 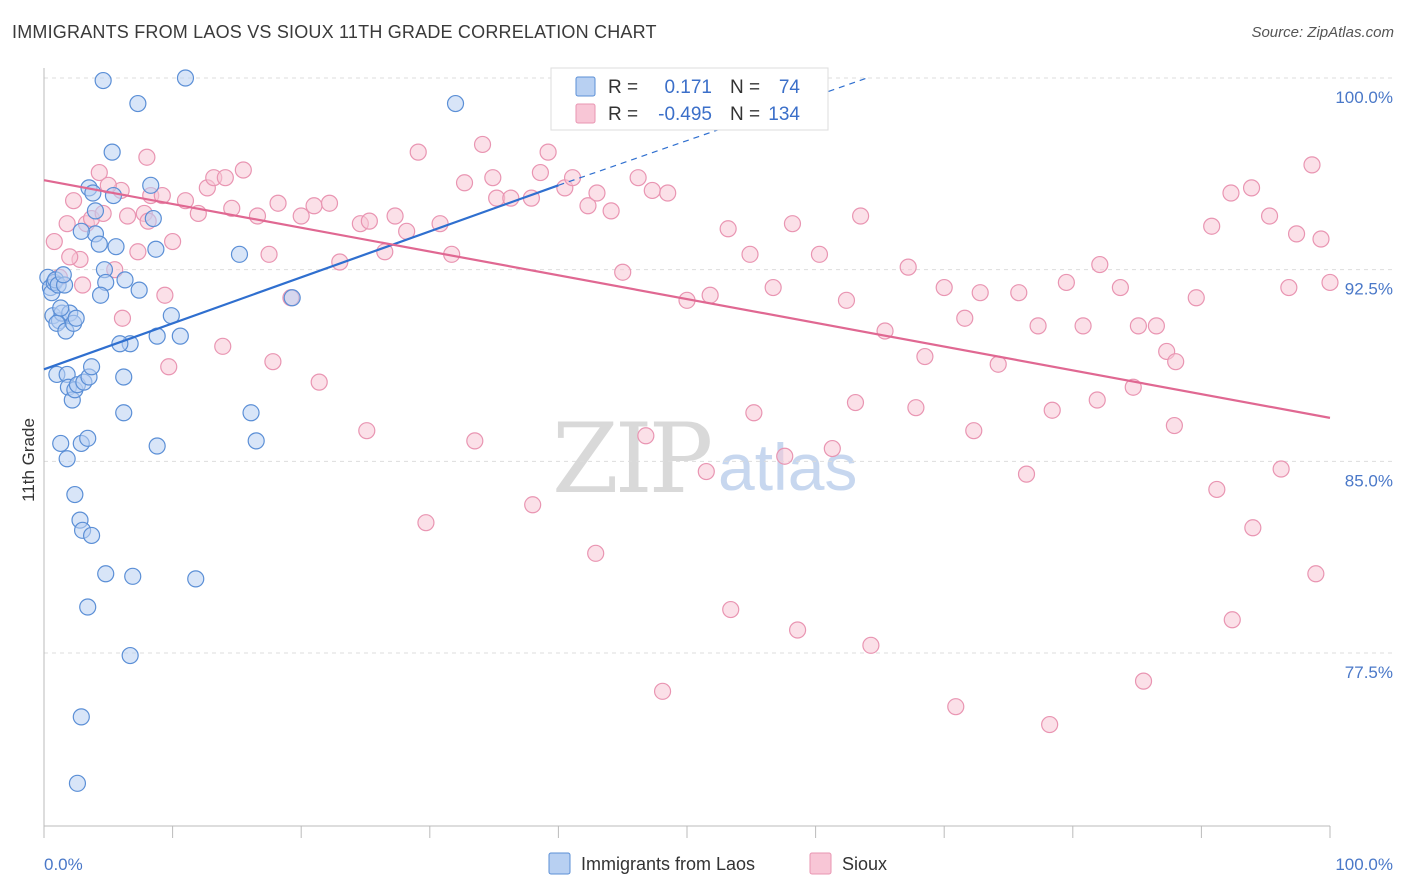 What do you see at coordinates (790, 87) in the screenshot?
I see `legend-n-value-laos: 74` at bounding box center [790, 87].